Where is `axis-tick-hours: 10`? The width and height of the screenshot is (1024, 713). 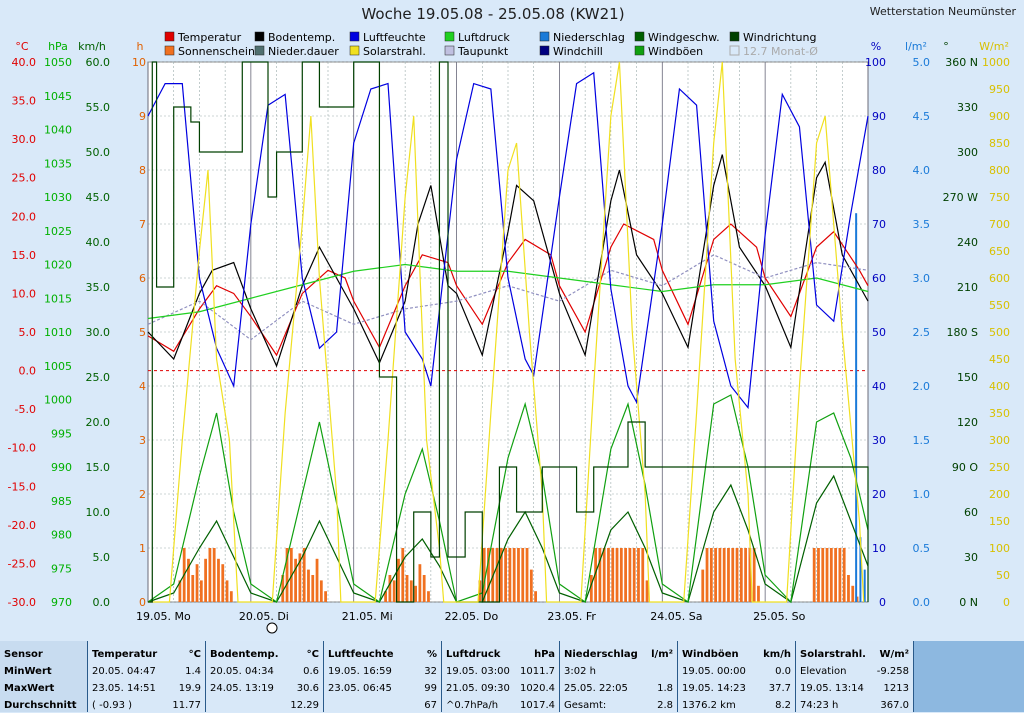
axis-tick-hours: 10 is located at coordinates (139, 62).